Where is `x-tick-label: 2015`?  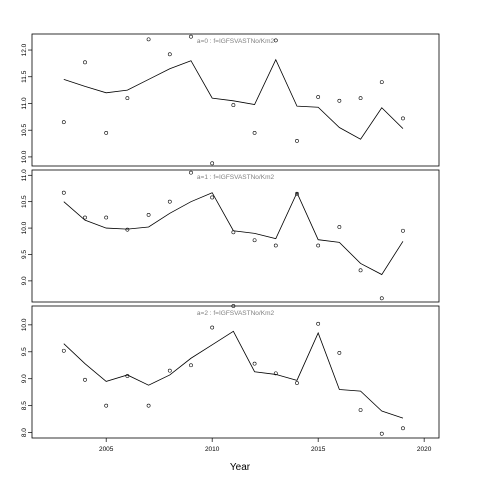
x-tick-label: 2015 is located at coordinates (318, 449).